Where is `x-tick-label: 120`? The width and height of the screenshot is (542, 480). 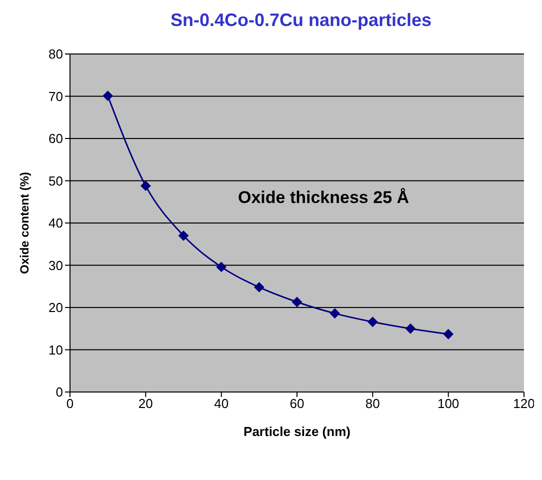 x-tick-label: 120 is located at coordinates (524, 404).